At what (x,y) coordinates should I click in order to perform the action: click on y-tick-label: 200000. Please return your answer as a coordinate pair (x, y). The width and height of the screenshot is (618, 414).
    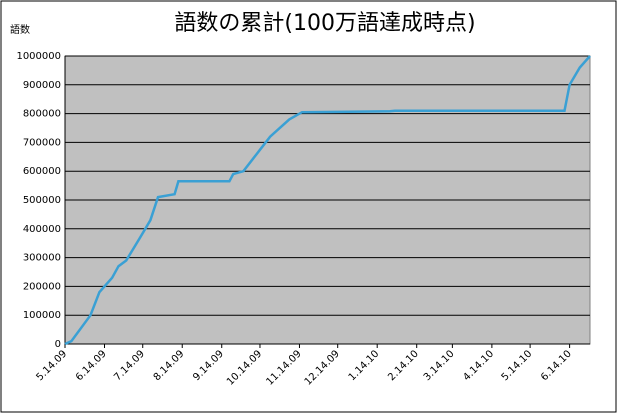
    Looking at the image, I should click on (42, 286).